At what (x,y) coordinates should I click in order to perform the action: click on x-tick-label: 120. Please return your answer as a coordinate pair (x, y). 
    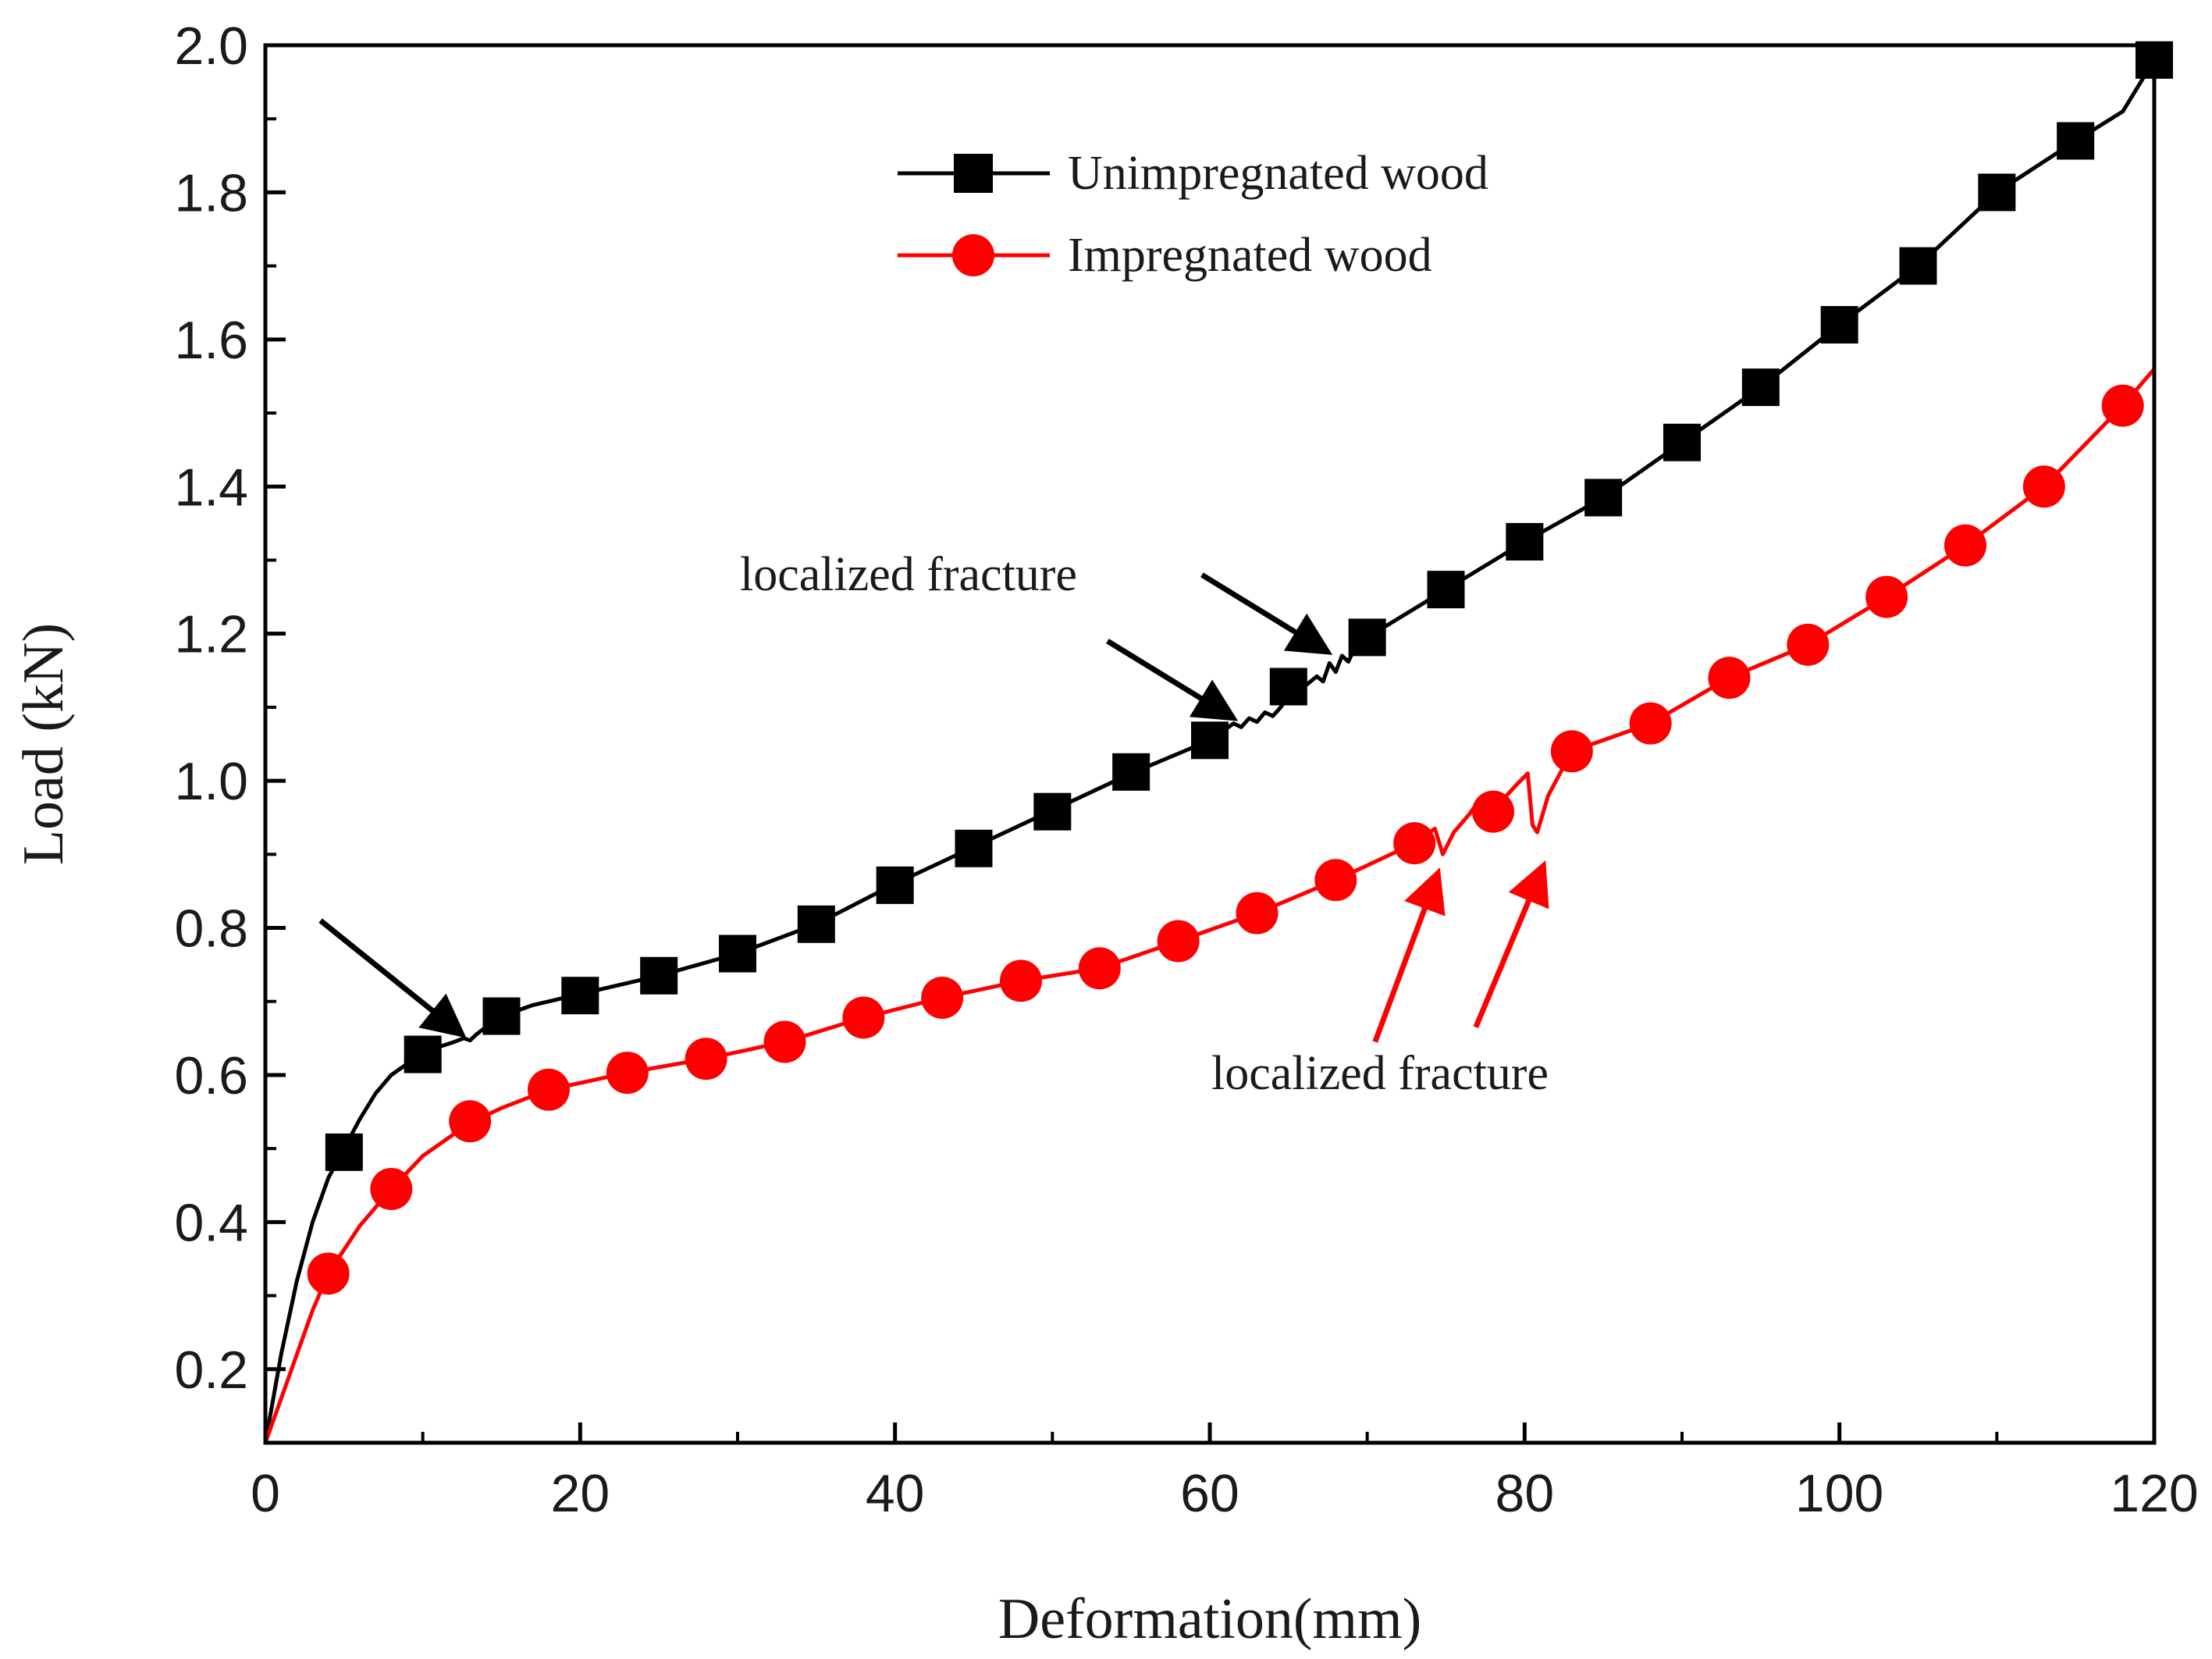
    Looking at the image, I should click on (2154, 1493).